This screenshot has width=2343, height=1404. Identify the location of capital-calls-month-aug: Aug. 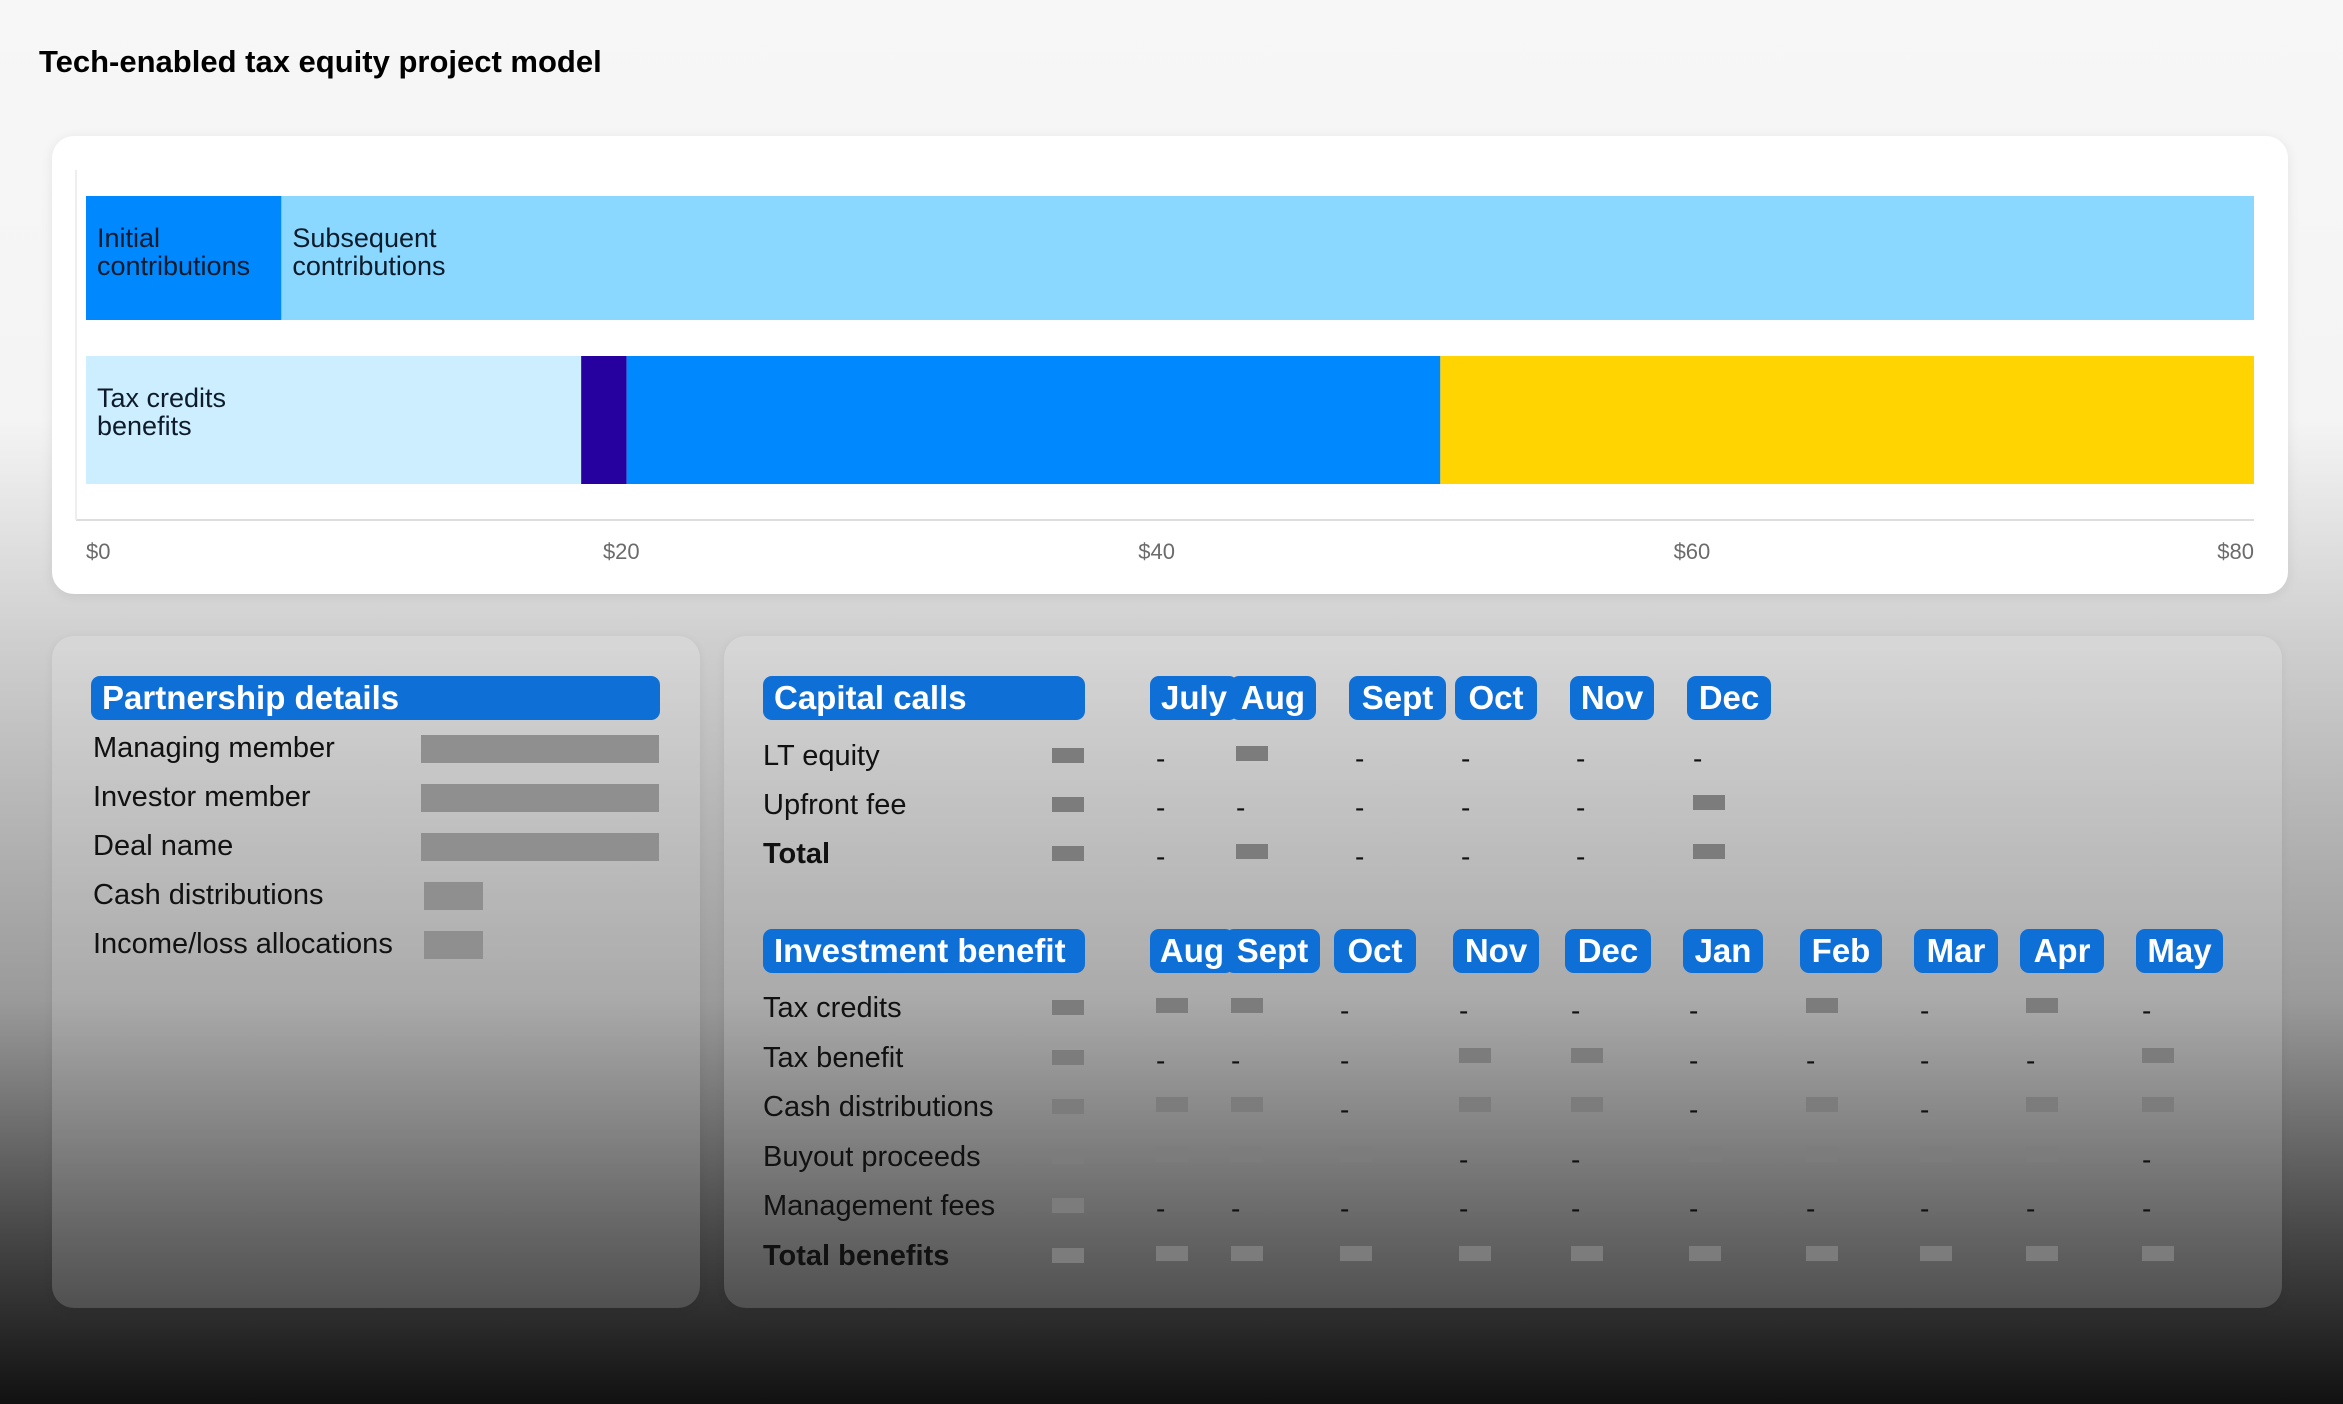
(1273, 698).